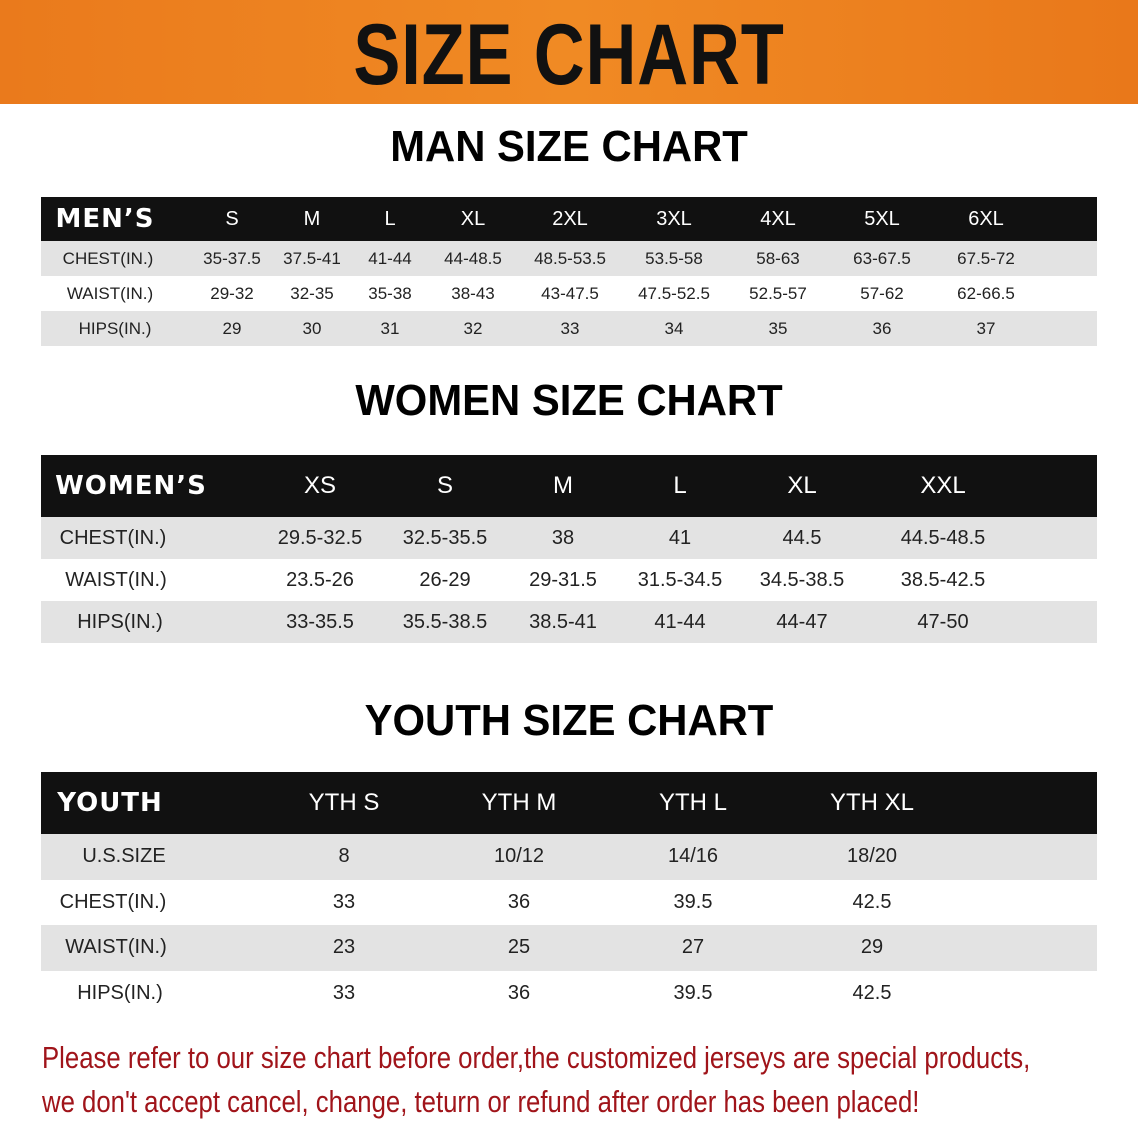 This screenshot has width=1138, height=1132. I want to click on measurement-value: 29-32, so click(232, 293).